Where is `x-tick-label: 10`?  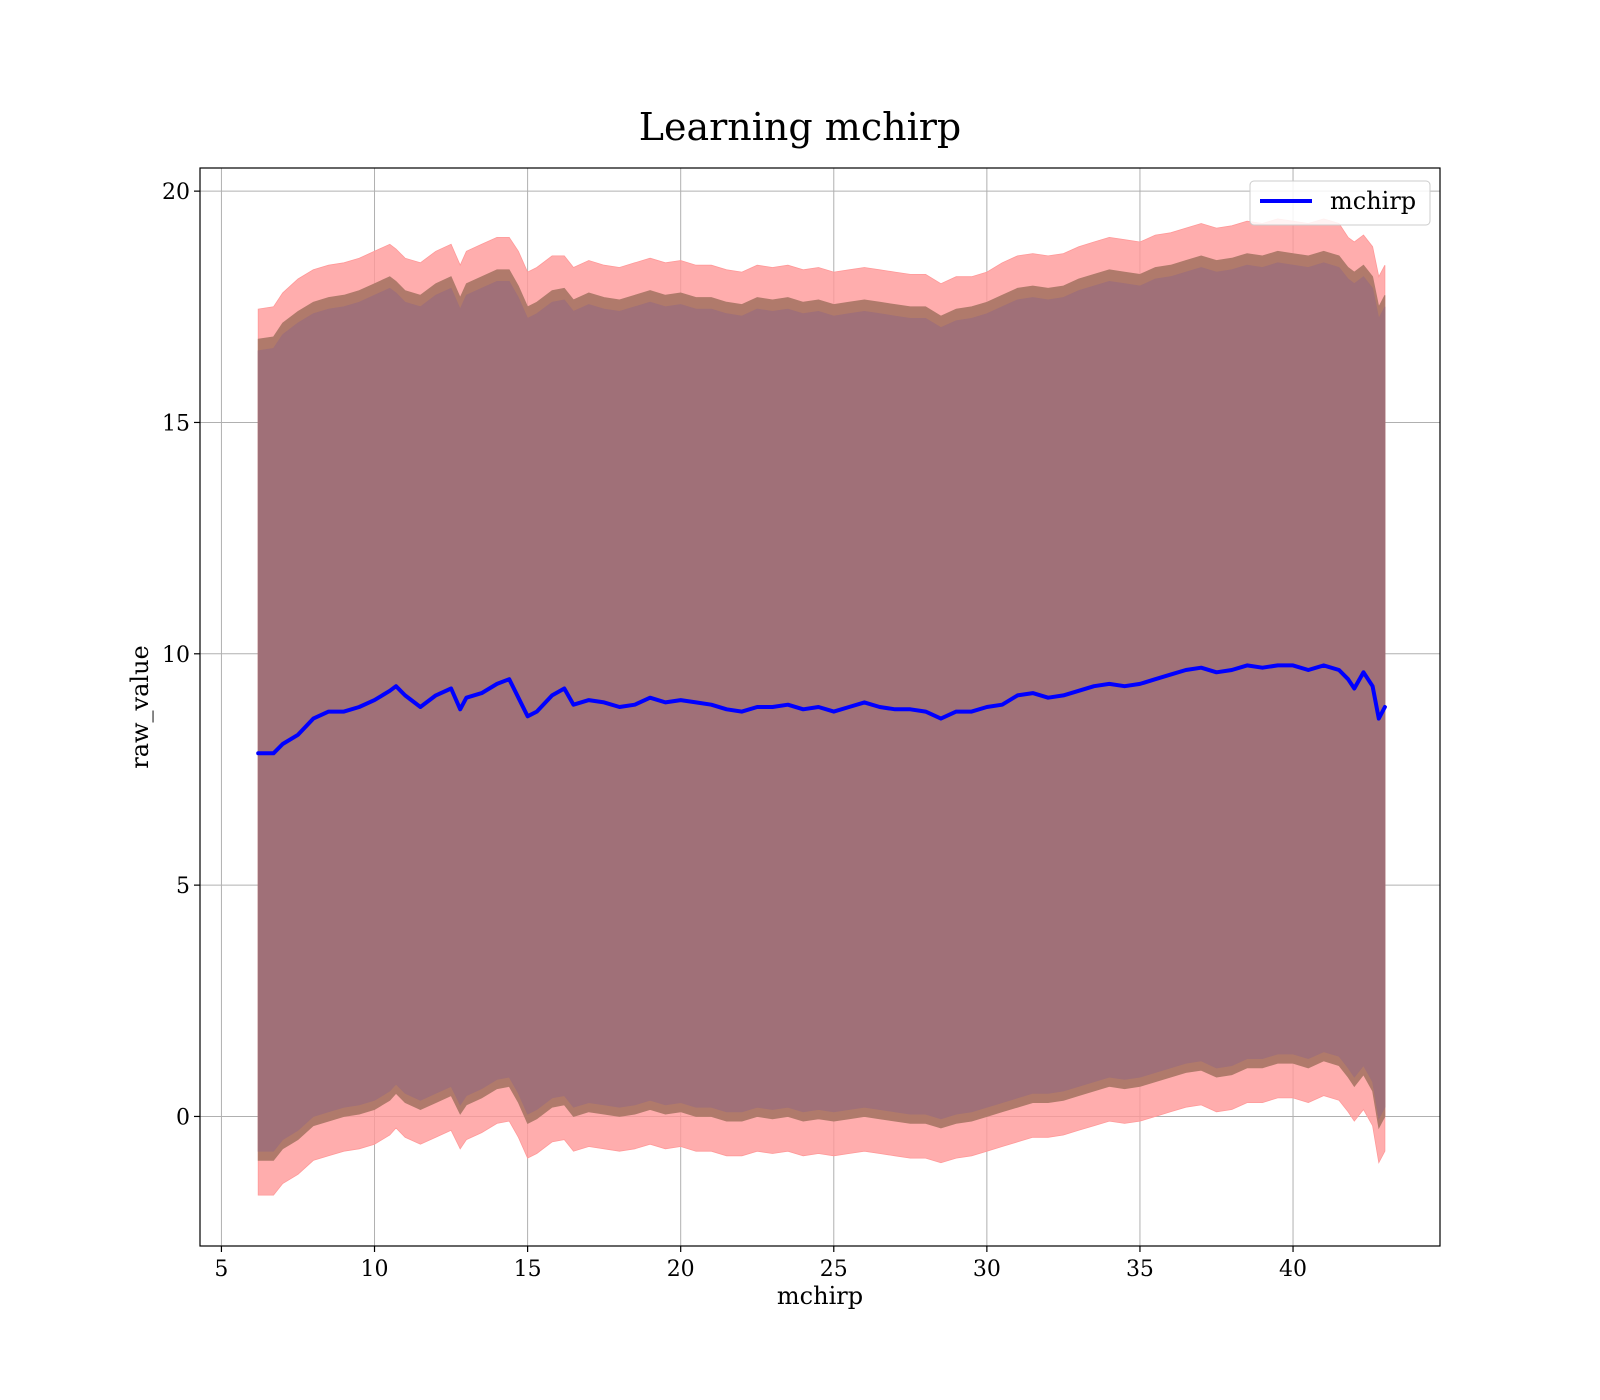 x-tick-label: 10 is located at coordinates (375, 1269).